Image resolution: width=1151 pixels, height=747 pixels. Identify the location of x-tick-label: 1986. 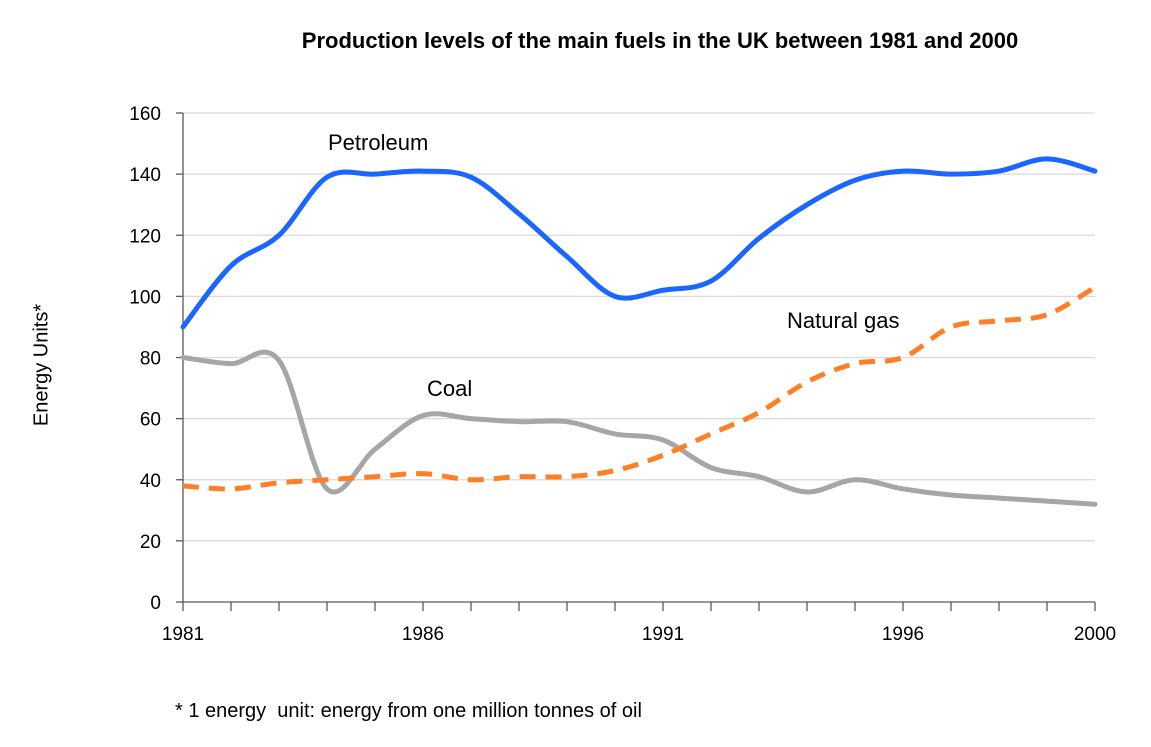
(423, 634).